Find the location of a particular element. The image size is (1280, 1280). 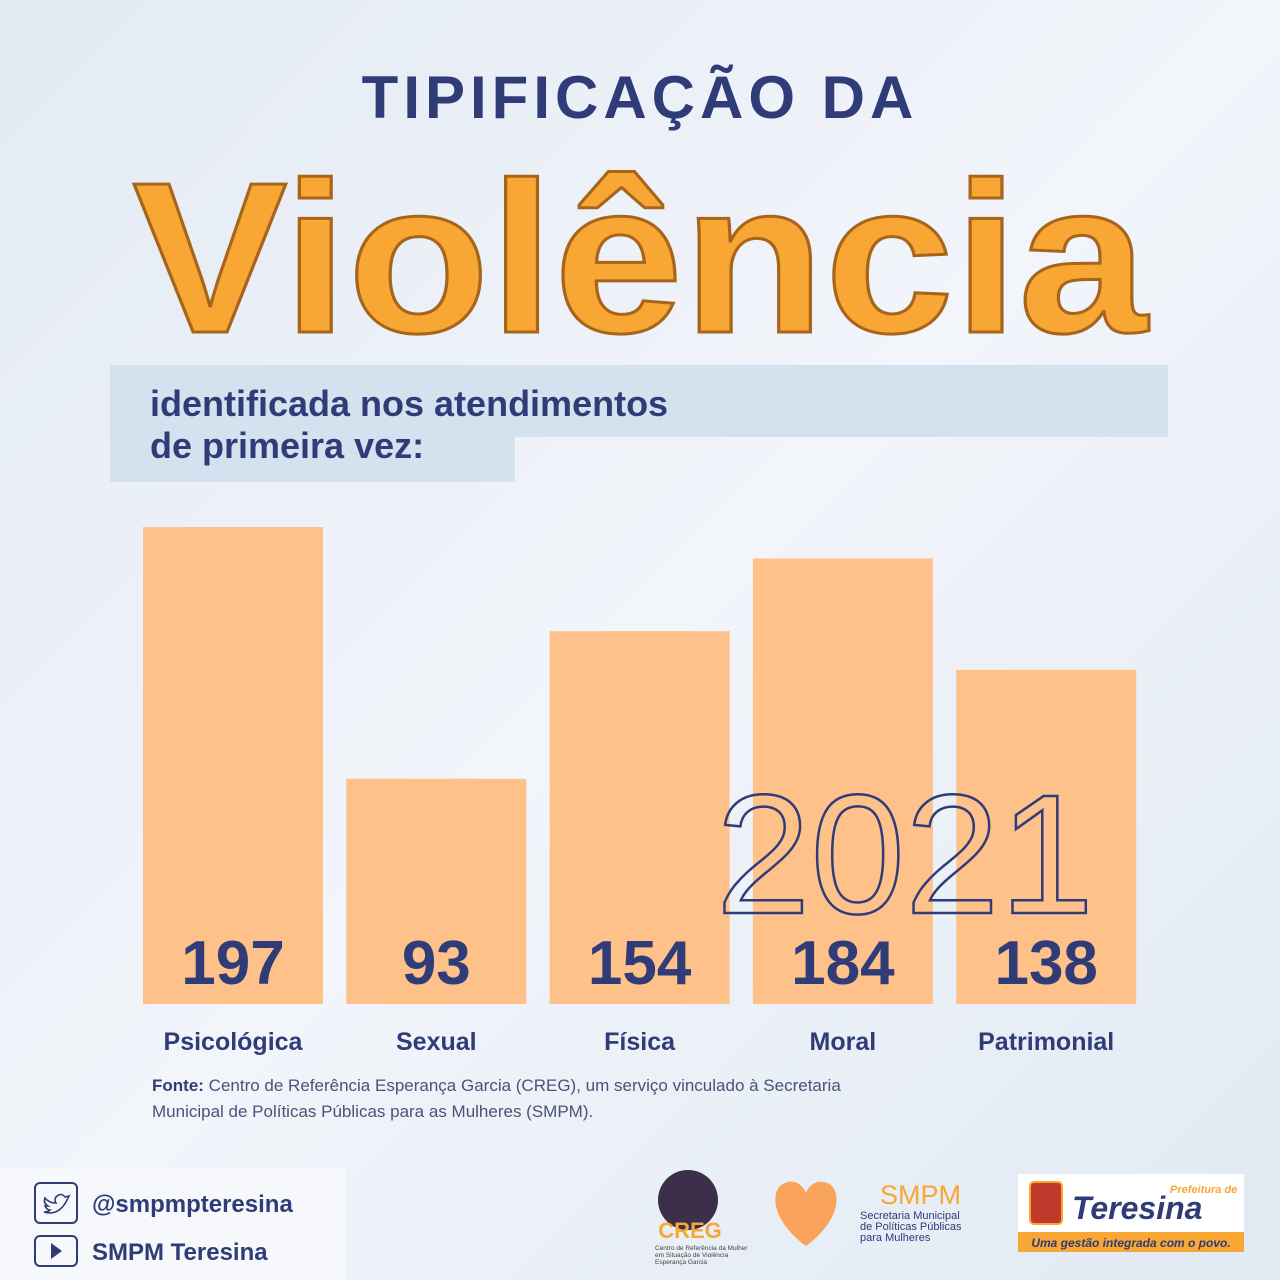

twitter-handle: @smpmpteresina is located at coordinates (192, 1204).